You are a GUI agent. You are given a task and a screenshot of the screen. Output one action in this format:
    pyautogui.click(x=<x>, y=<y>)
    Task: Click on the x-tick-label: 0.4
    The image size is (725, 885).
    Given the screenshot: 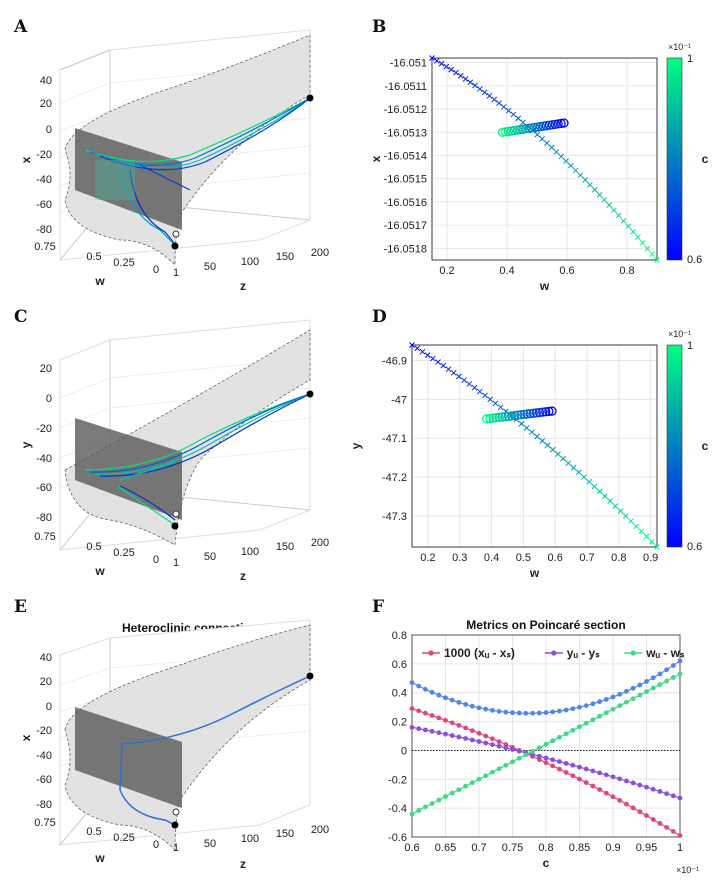 What is the action you would take?
    pyautogui.click(x=491, y=558)
    